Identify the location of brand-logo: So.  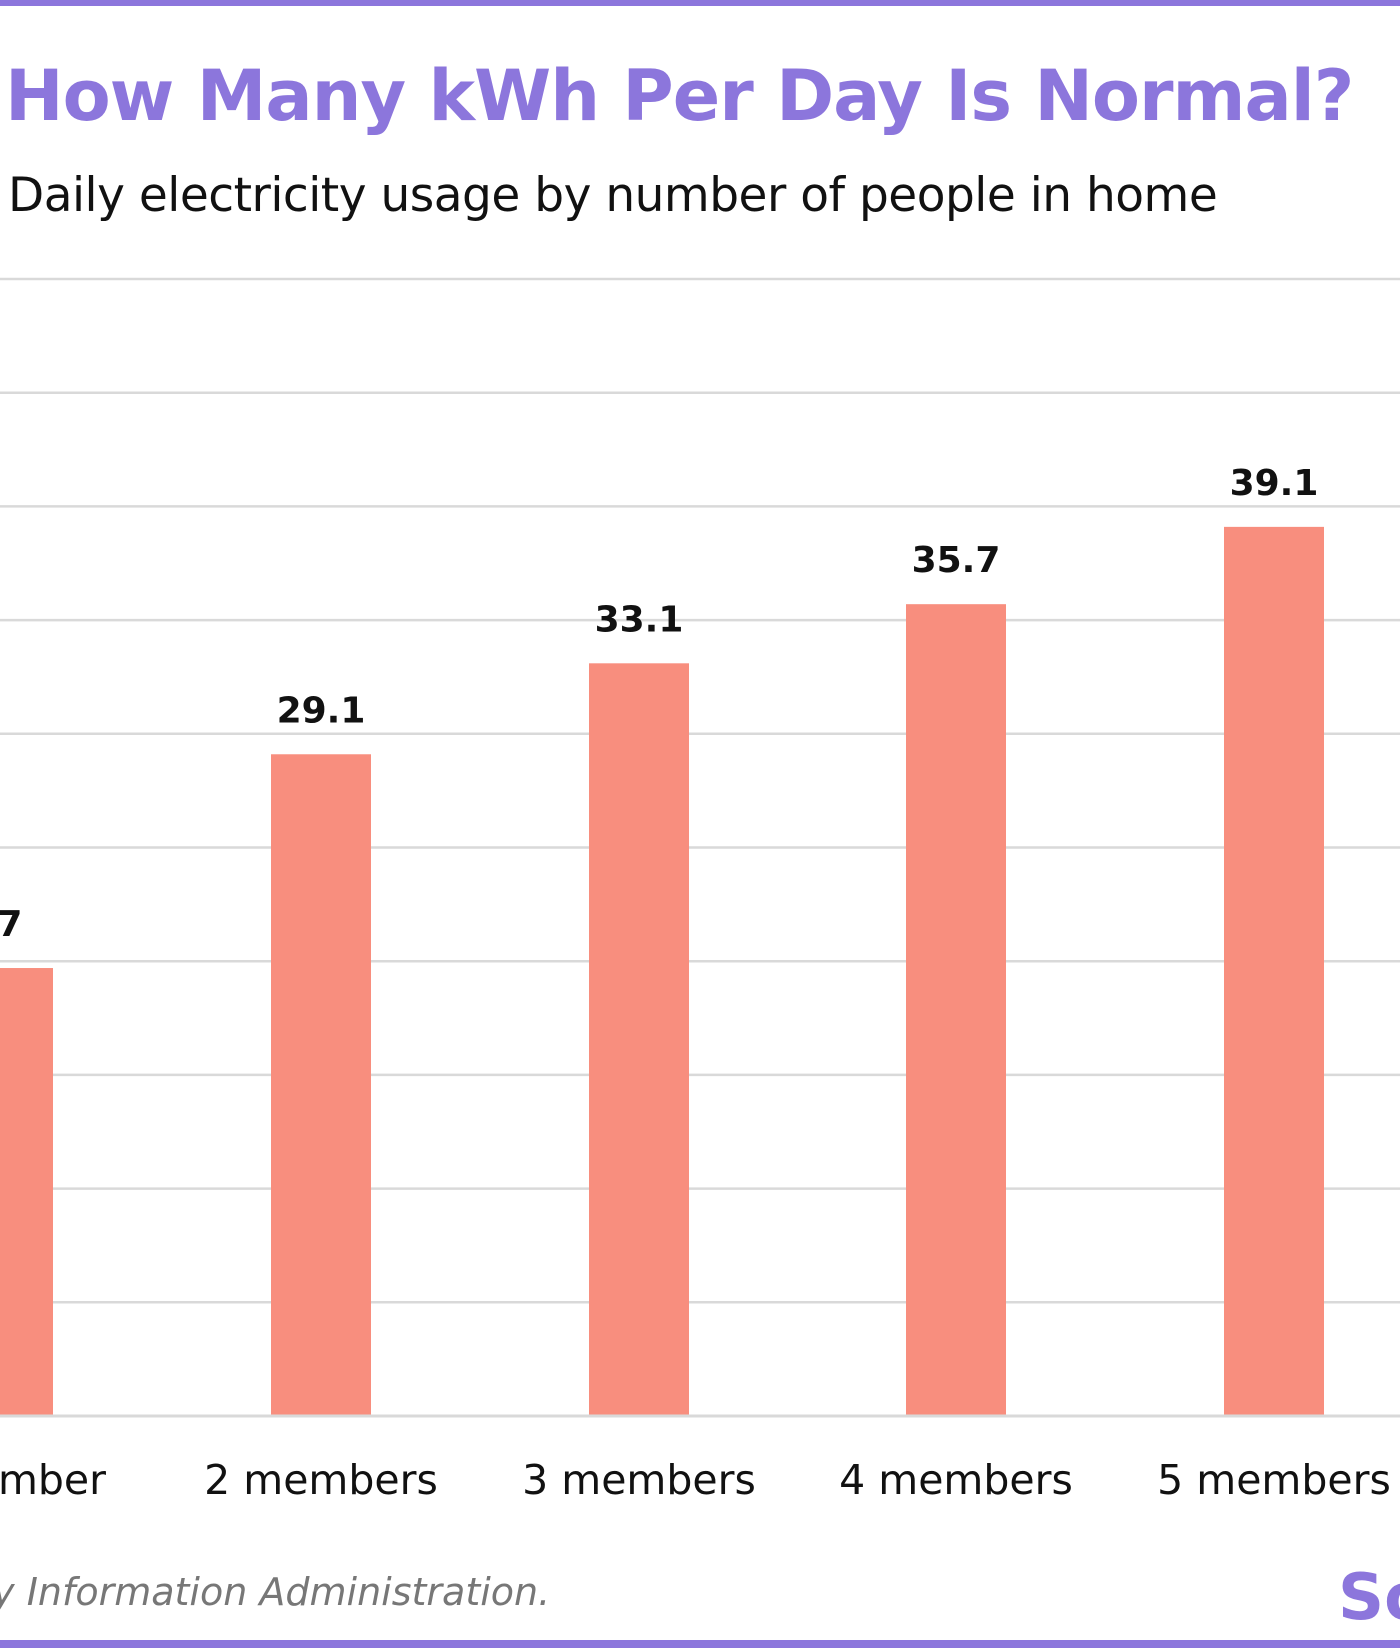
(1369, 1598).